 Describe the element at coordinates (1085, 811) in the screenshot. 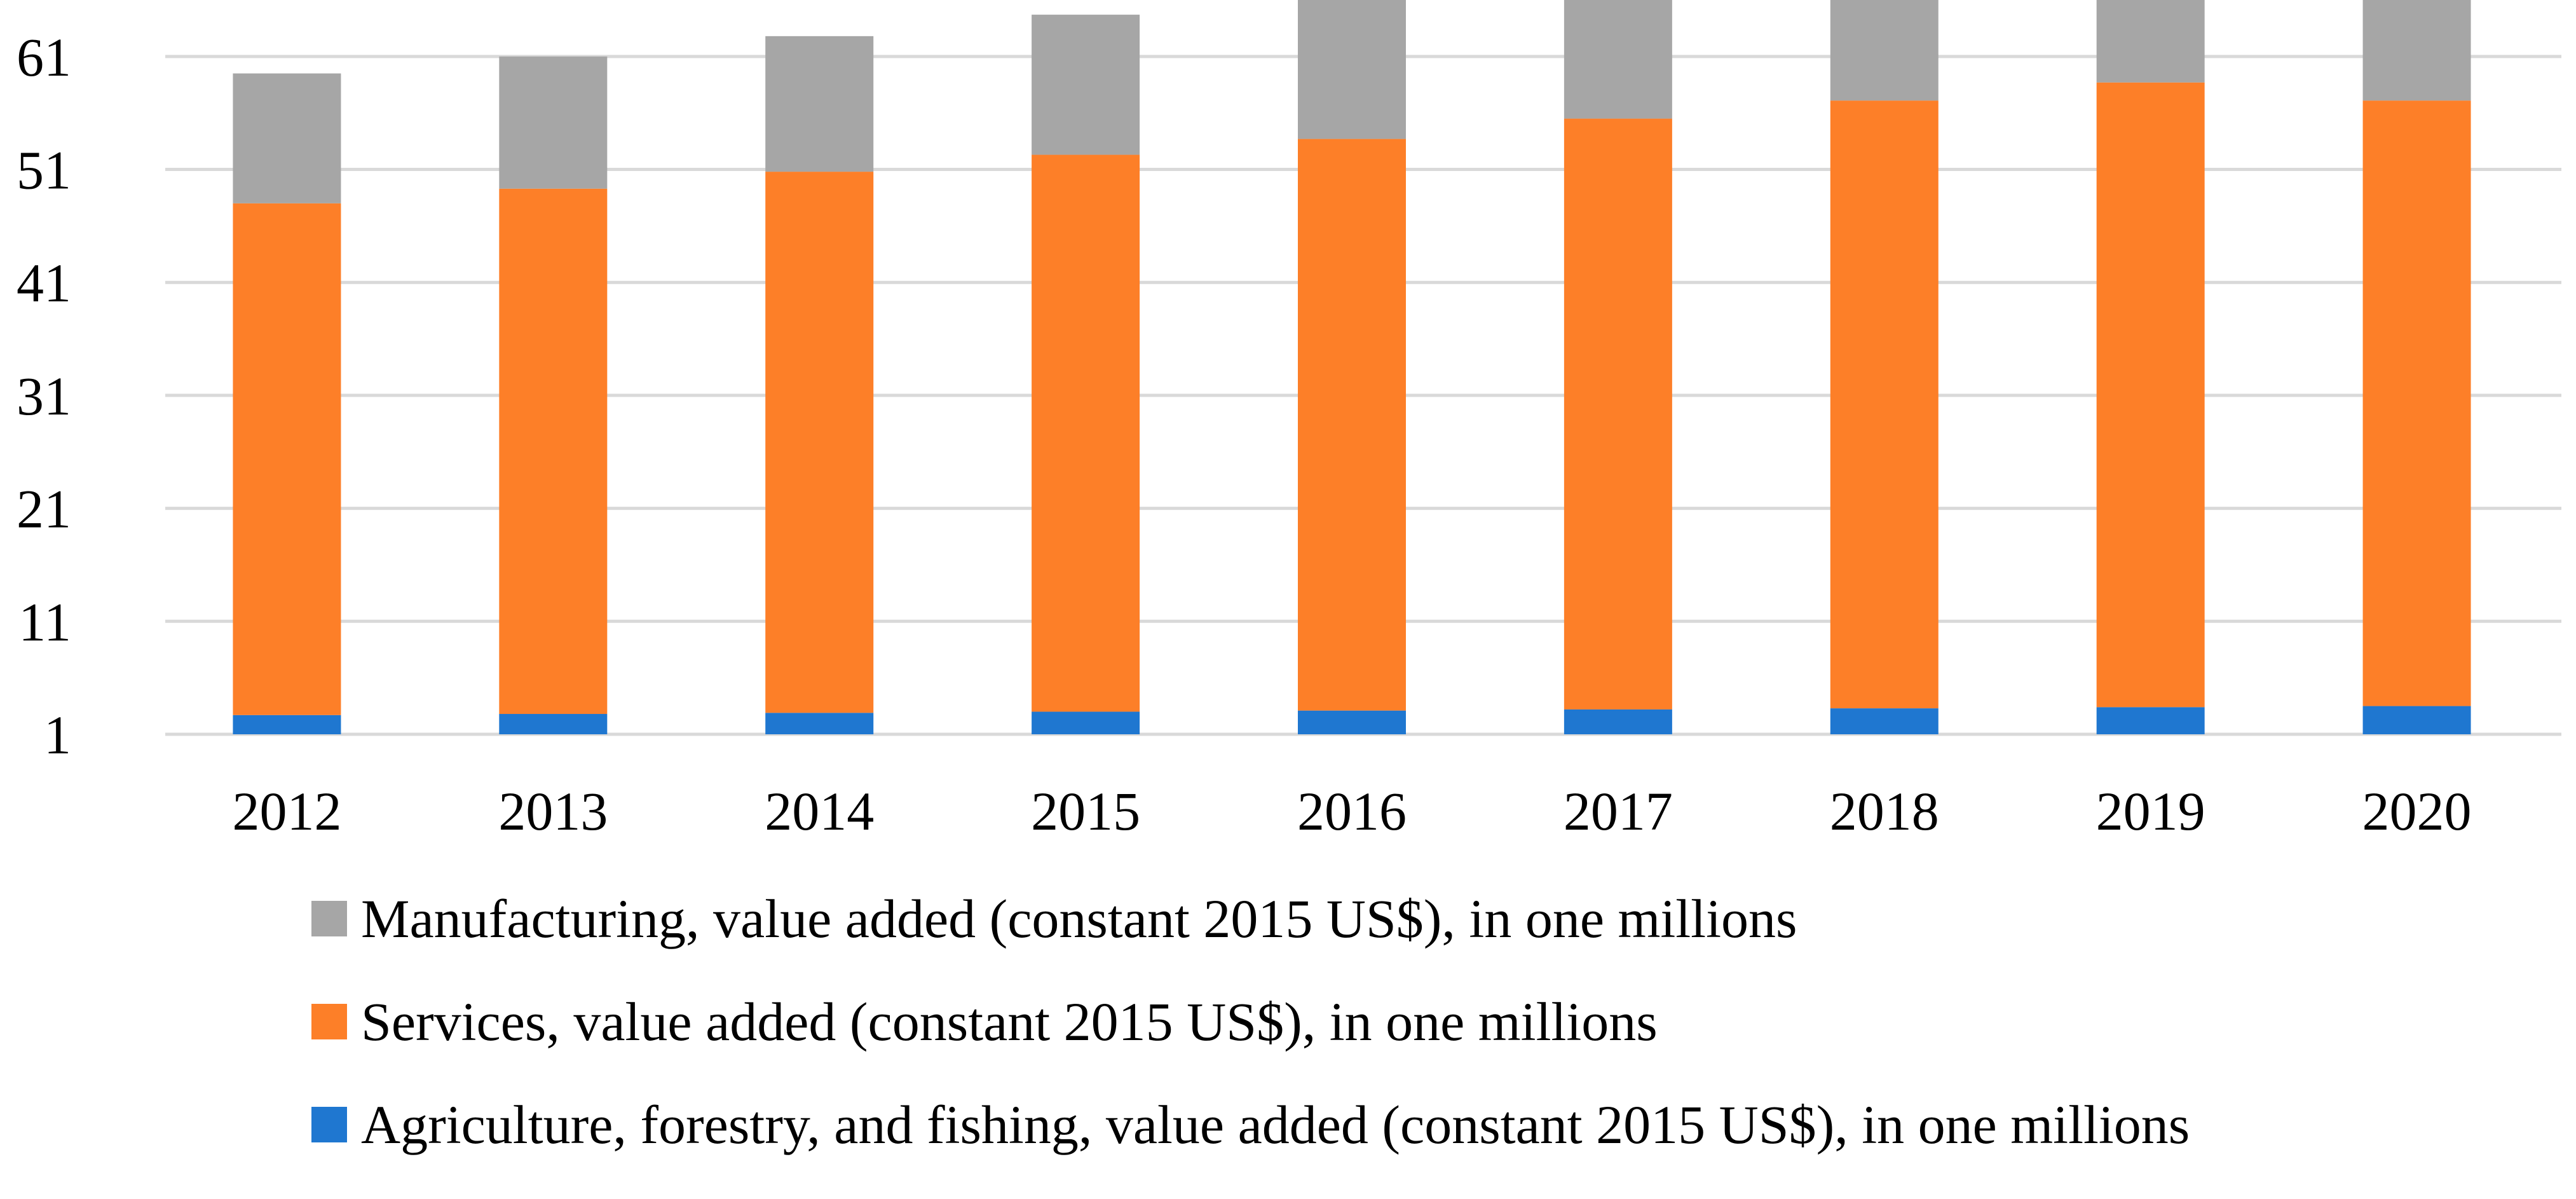

I see `x-tick-label: 2015` at that location.